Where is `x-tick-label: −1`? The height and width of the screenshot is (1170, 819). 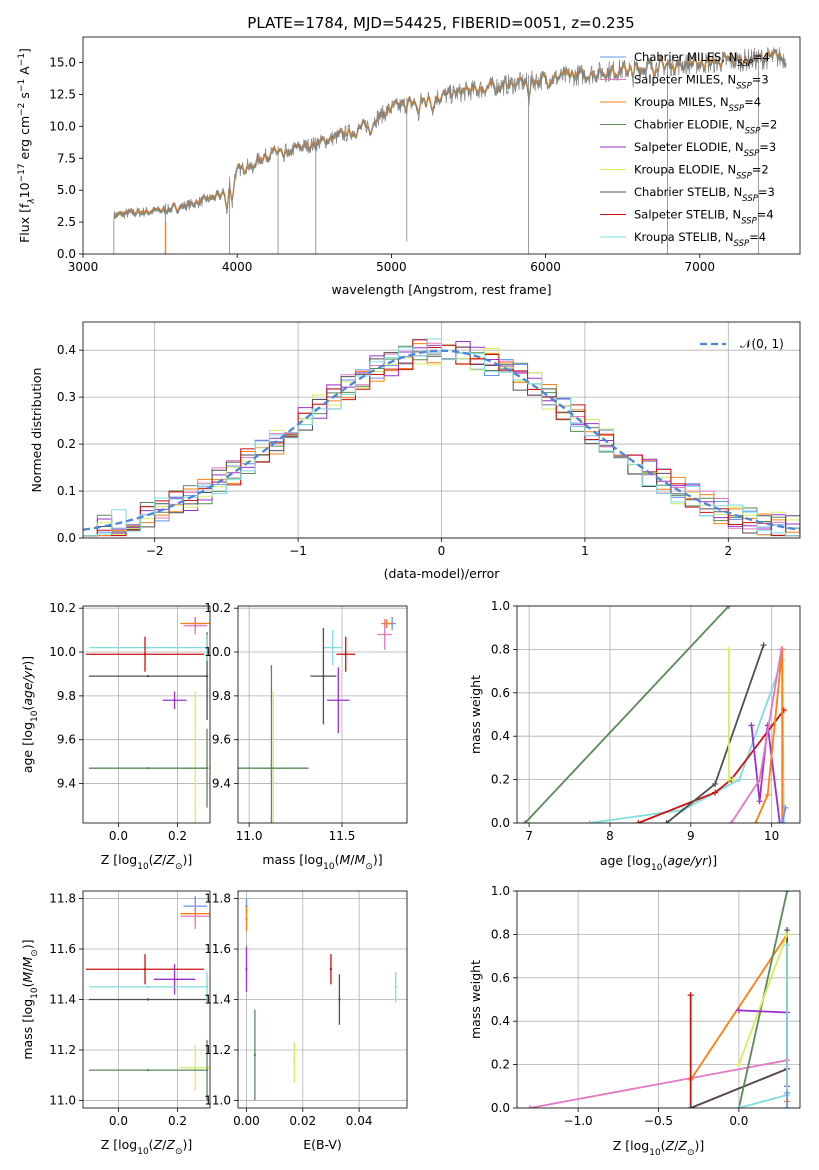 x-tick-label: −1 is located at coordinates (298, 551).